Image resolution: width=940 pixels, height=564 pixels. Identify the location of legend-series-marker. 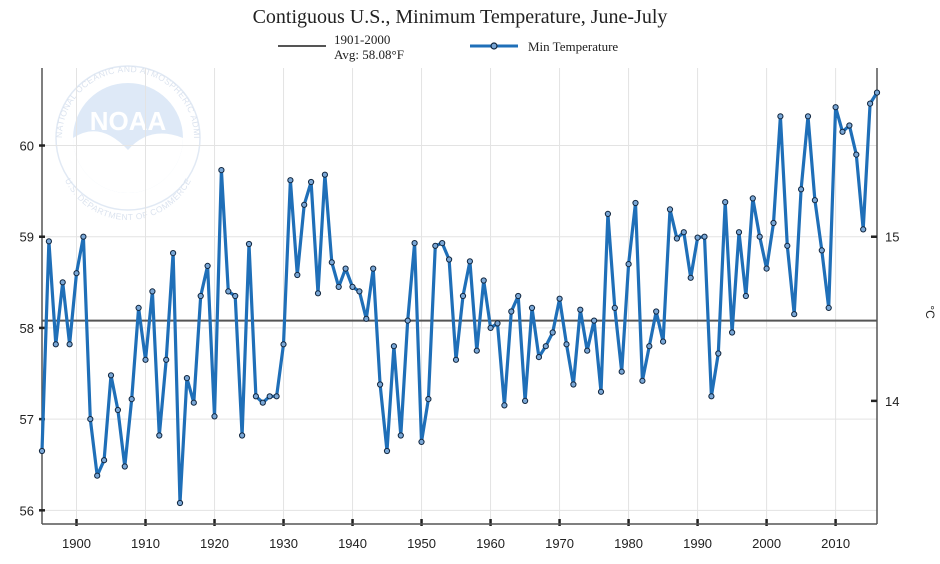
(494, 46).